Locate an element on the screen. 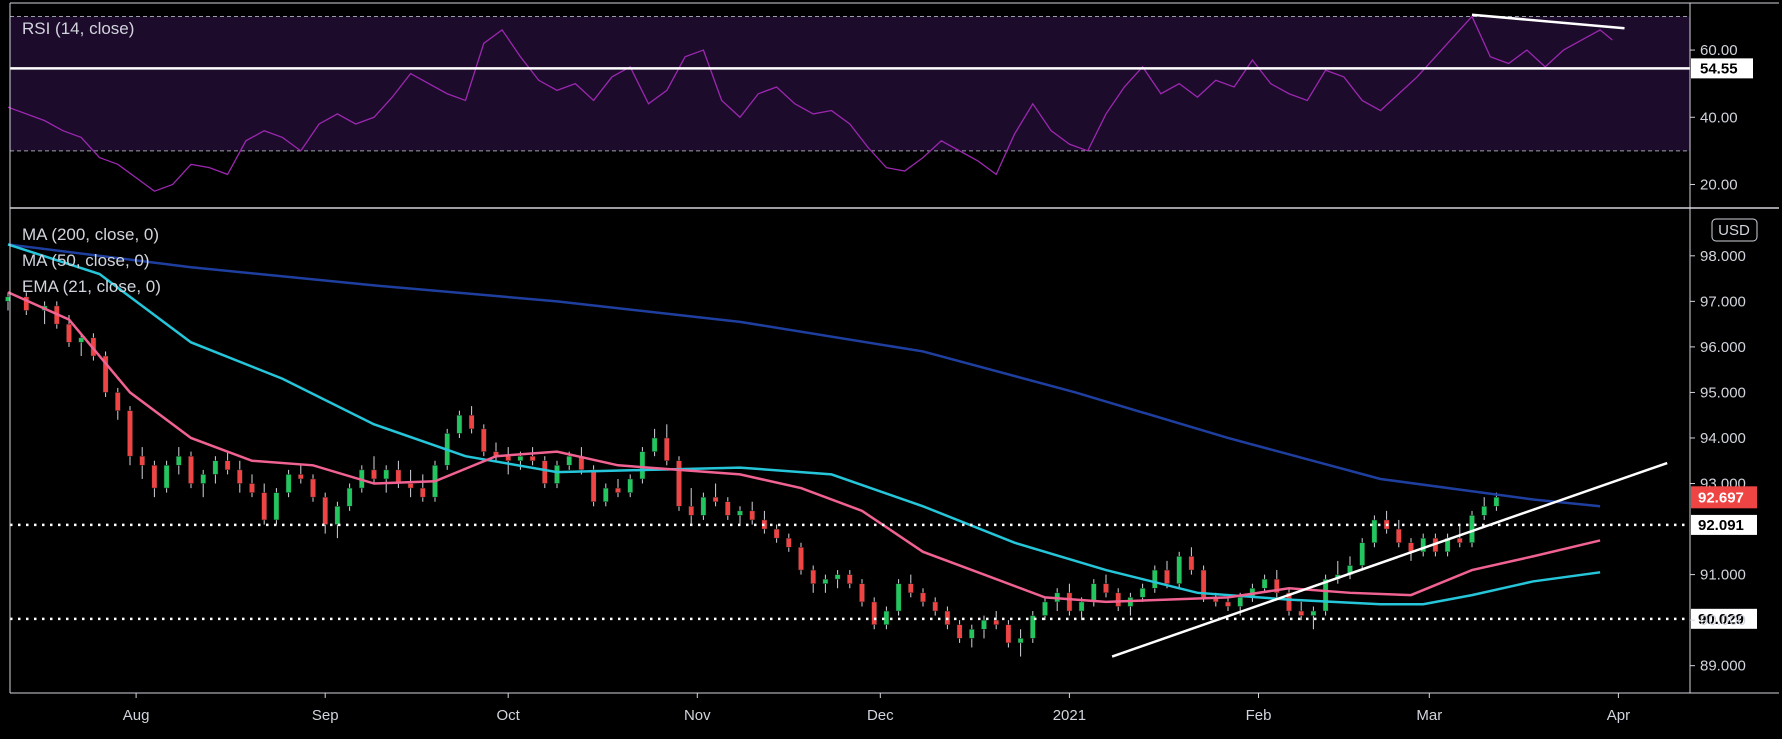  currency-badge: USD is located at coordinates (1734, 230).